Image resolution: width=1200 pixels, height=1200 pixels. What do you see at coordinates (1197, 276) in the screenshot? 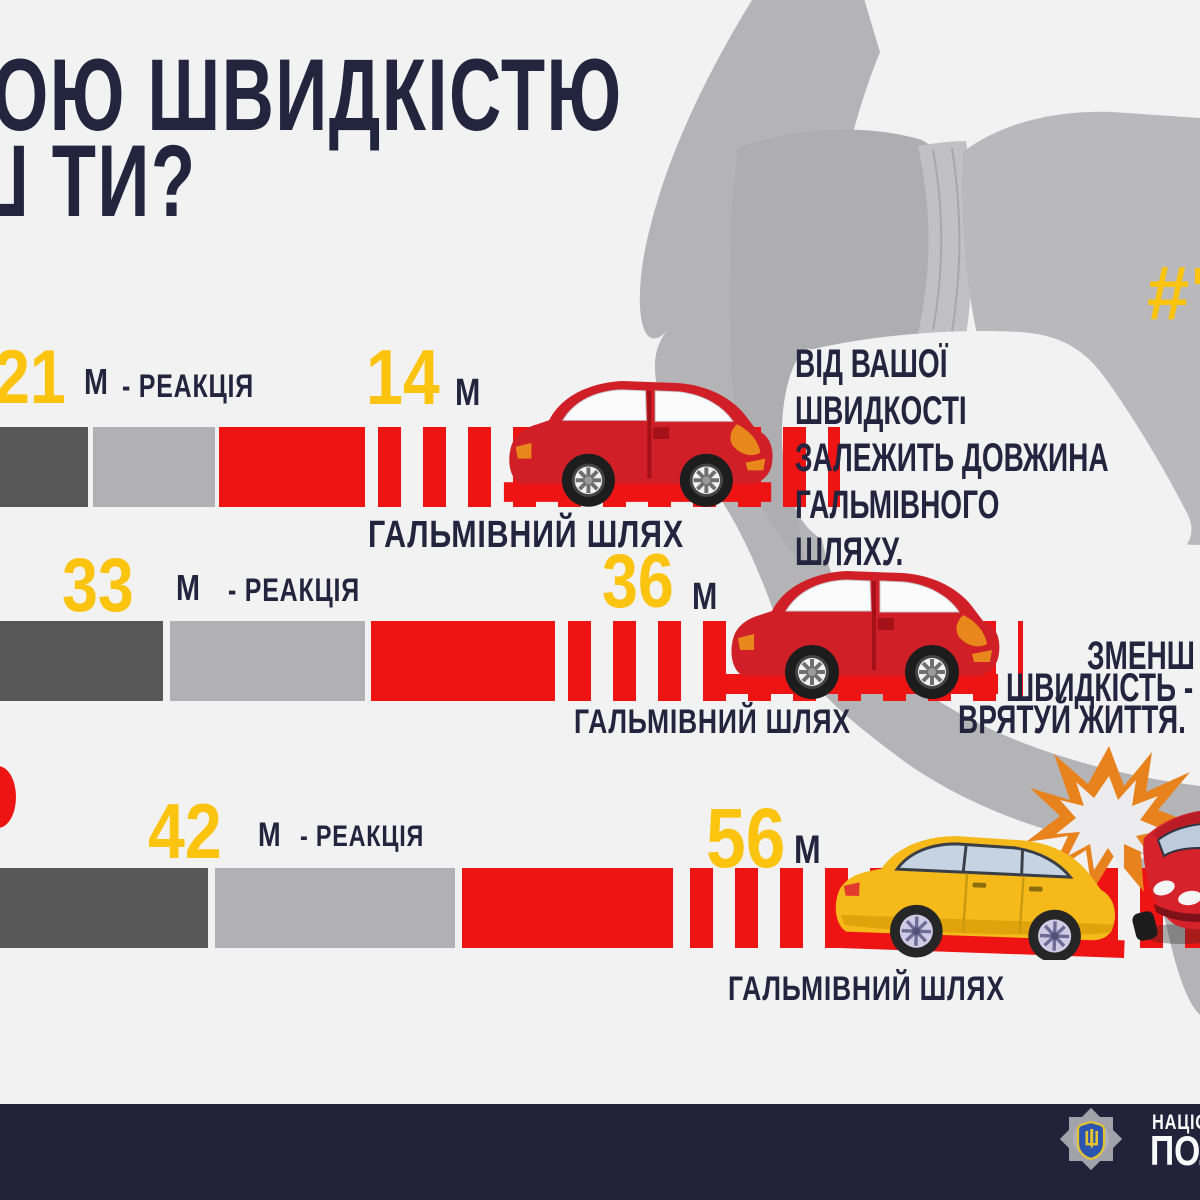
I see `hashtag-cropped-glyph` at bounding box center [1197, 276].